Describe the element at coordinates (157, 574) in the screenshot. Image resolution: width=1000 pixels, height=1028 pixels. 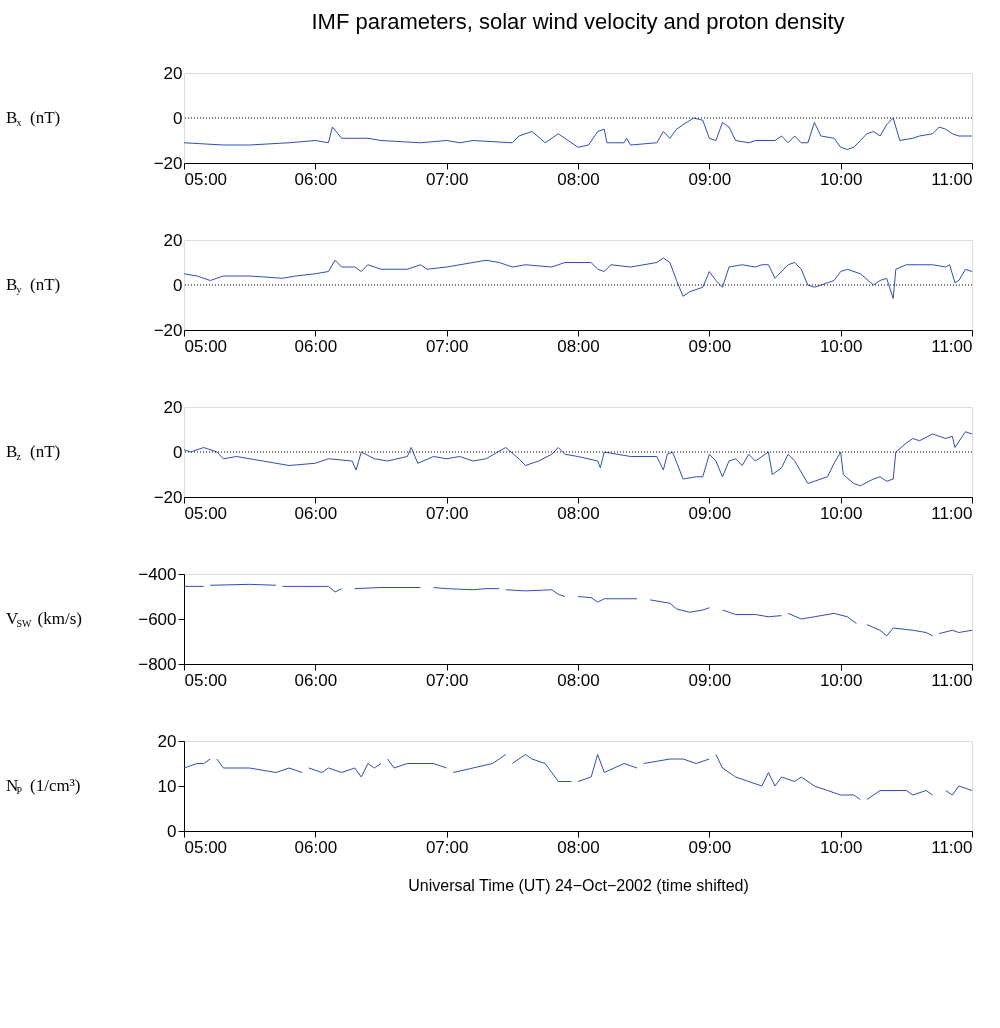
I see `y-tick-label: −400` at that location.